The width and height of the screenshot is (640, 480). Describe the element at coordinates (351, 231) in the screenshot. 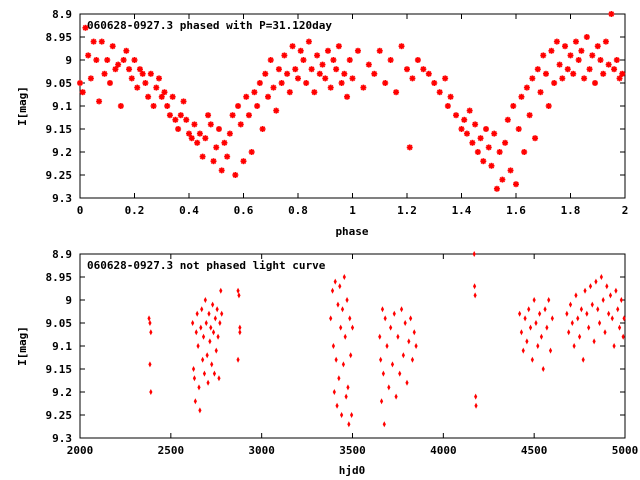

I see `phased-x-axis-label: phase` at that location.